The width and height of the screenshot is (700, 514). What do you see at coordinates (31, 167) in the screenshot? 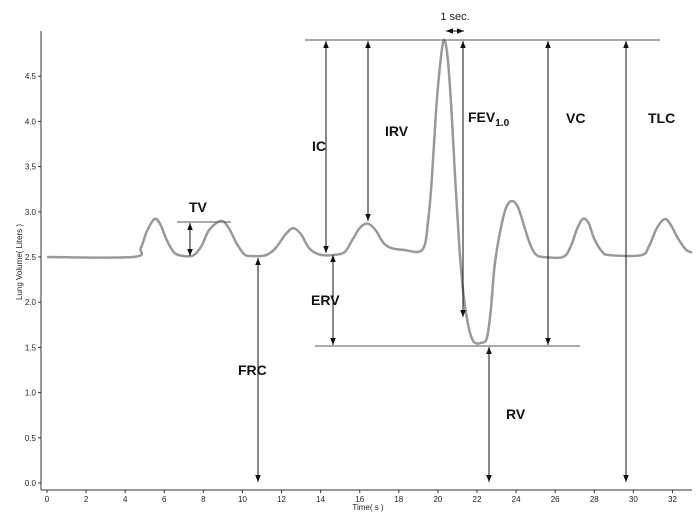
I see `y-tick-label: 3.5` at bounding box center [31, 167].